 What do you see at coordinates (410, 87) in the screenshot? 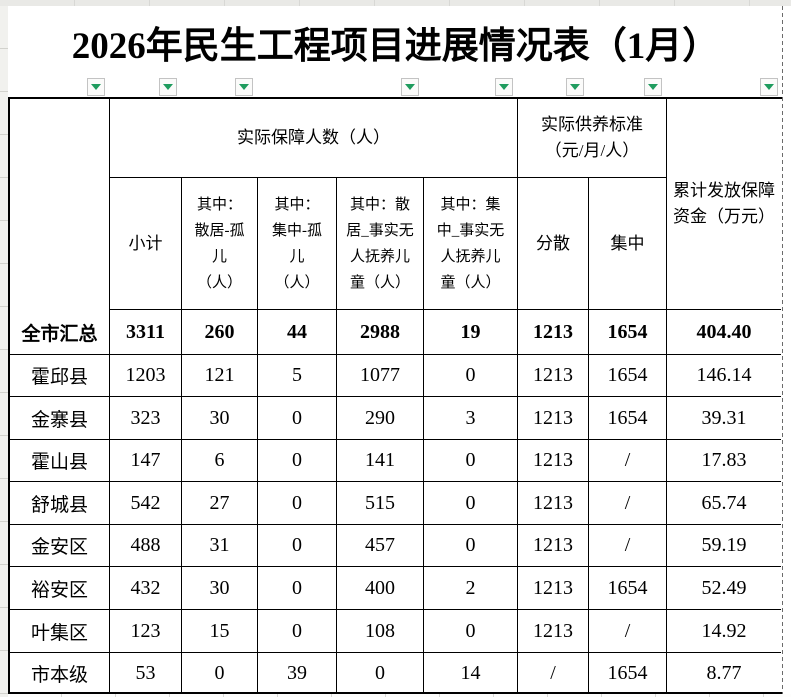
I see `filter-dropdown-button-scattered-defacto-children` at bounding box center [410, 87].